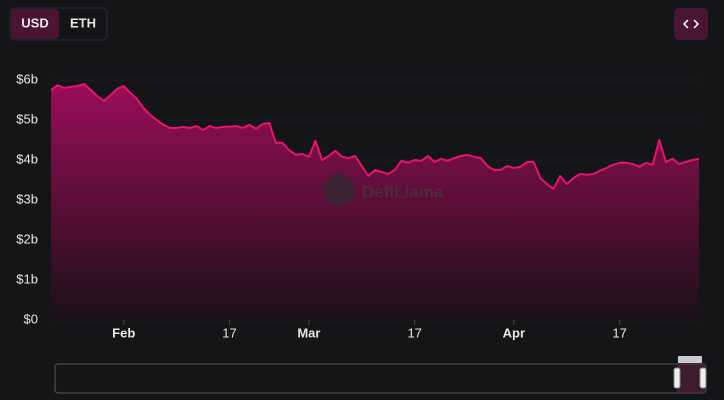 Image resolution: width=724 pixels, height=400 pixels. I want to click on toggle-eth: ETH, so click(83, 22).